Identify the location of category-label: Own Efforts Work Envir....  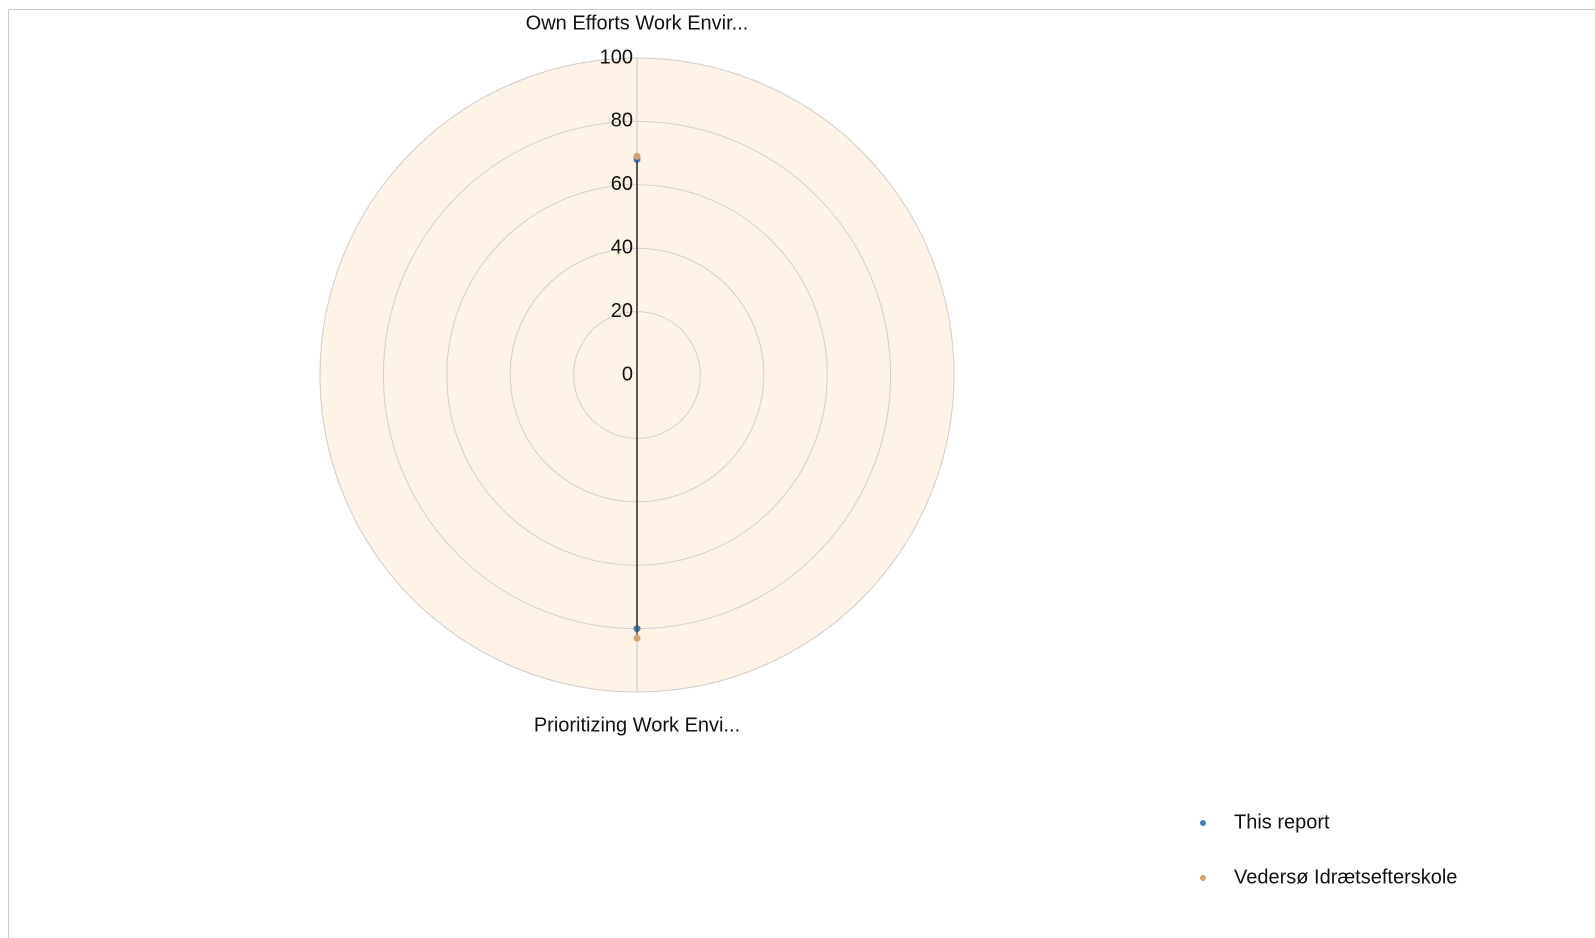
(637, 23).